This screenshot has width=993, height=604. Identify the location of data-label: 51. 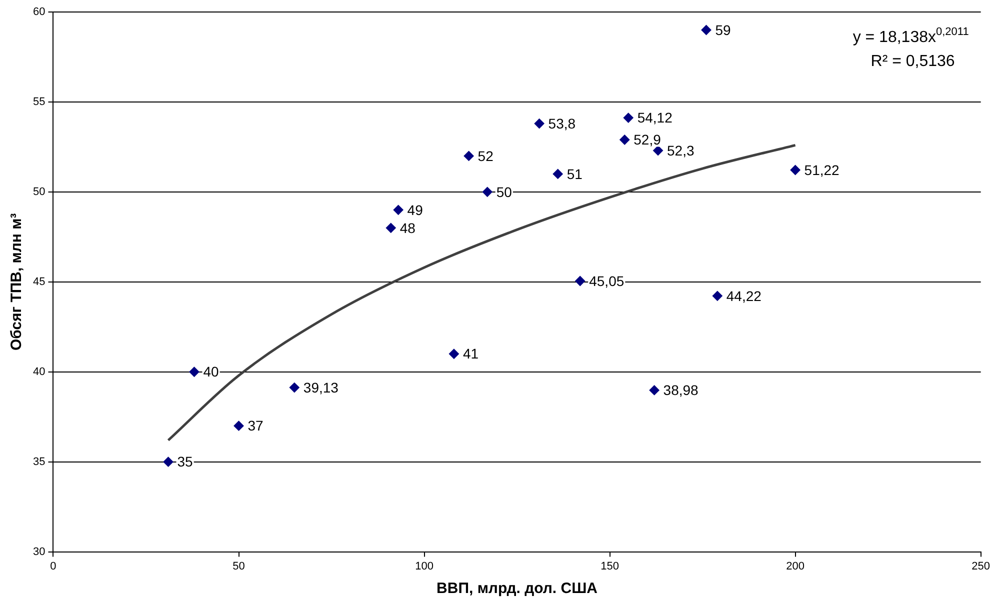
(574, 174).